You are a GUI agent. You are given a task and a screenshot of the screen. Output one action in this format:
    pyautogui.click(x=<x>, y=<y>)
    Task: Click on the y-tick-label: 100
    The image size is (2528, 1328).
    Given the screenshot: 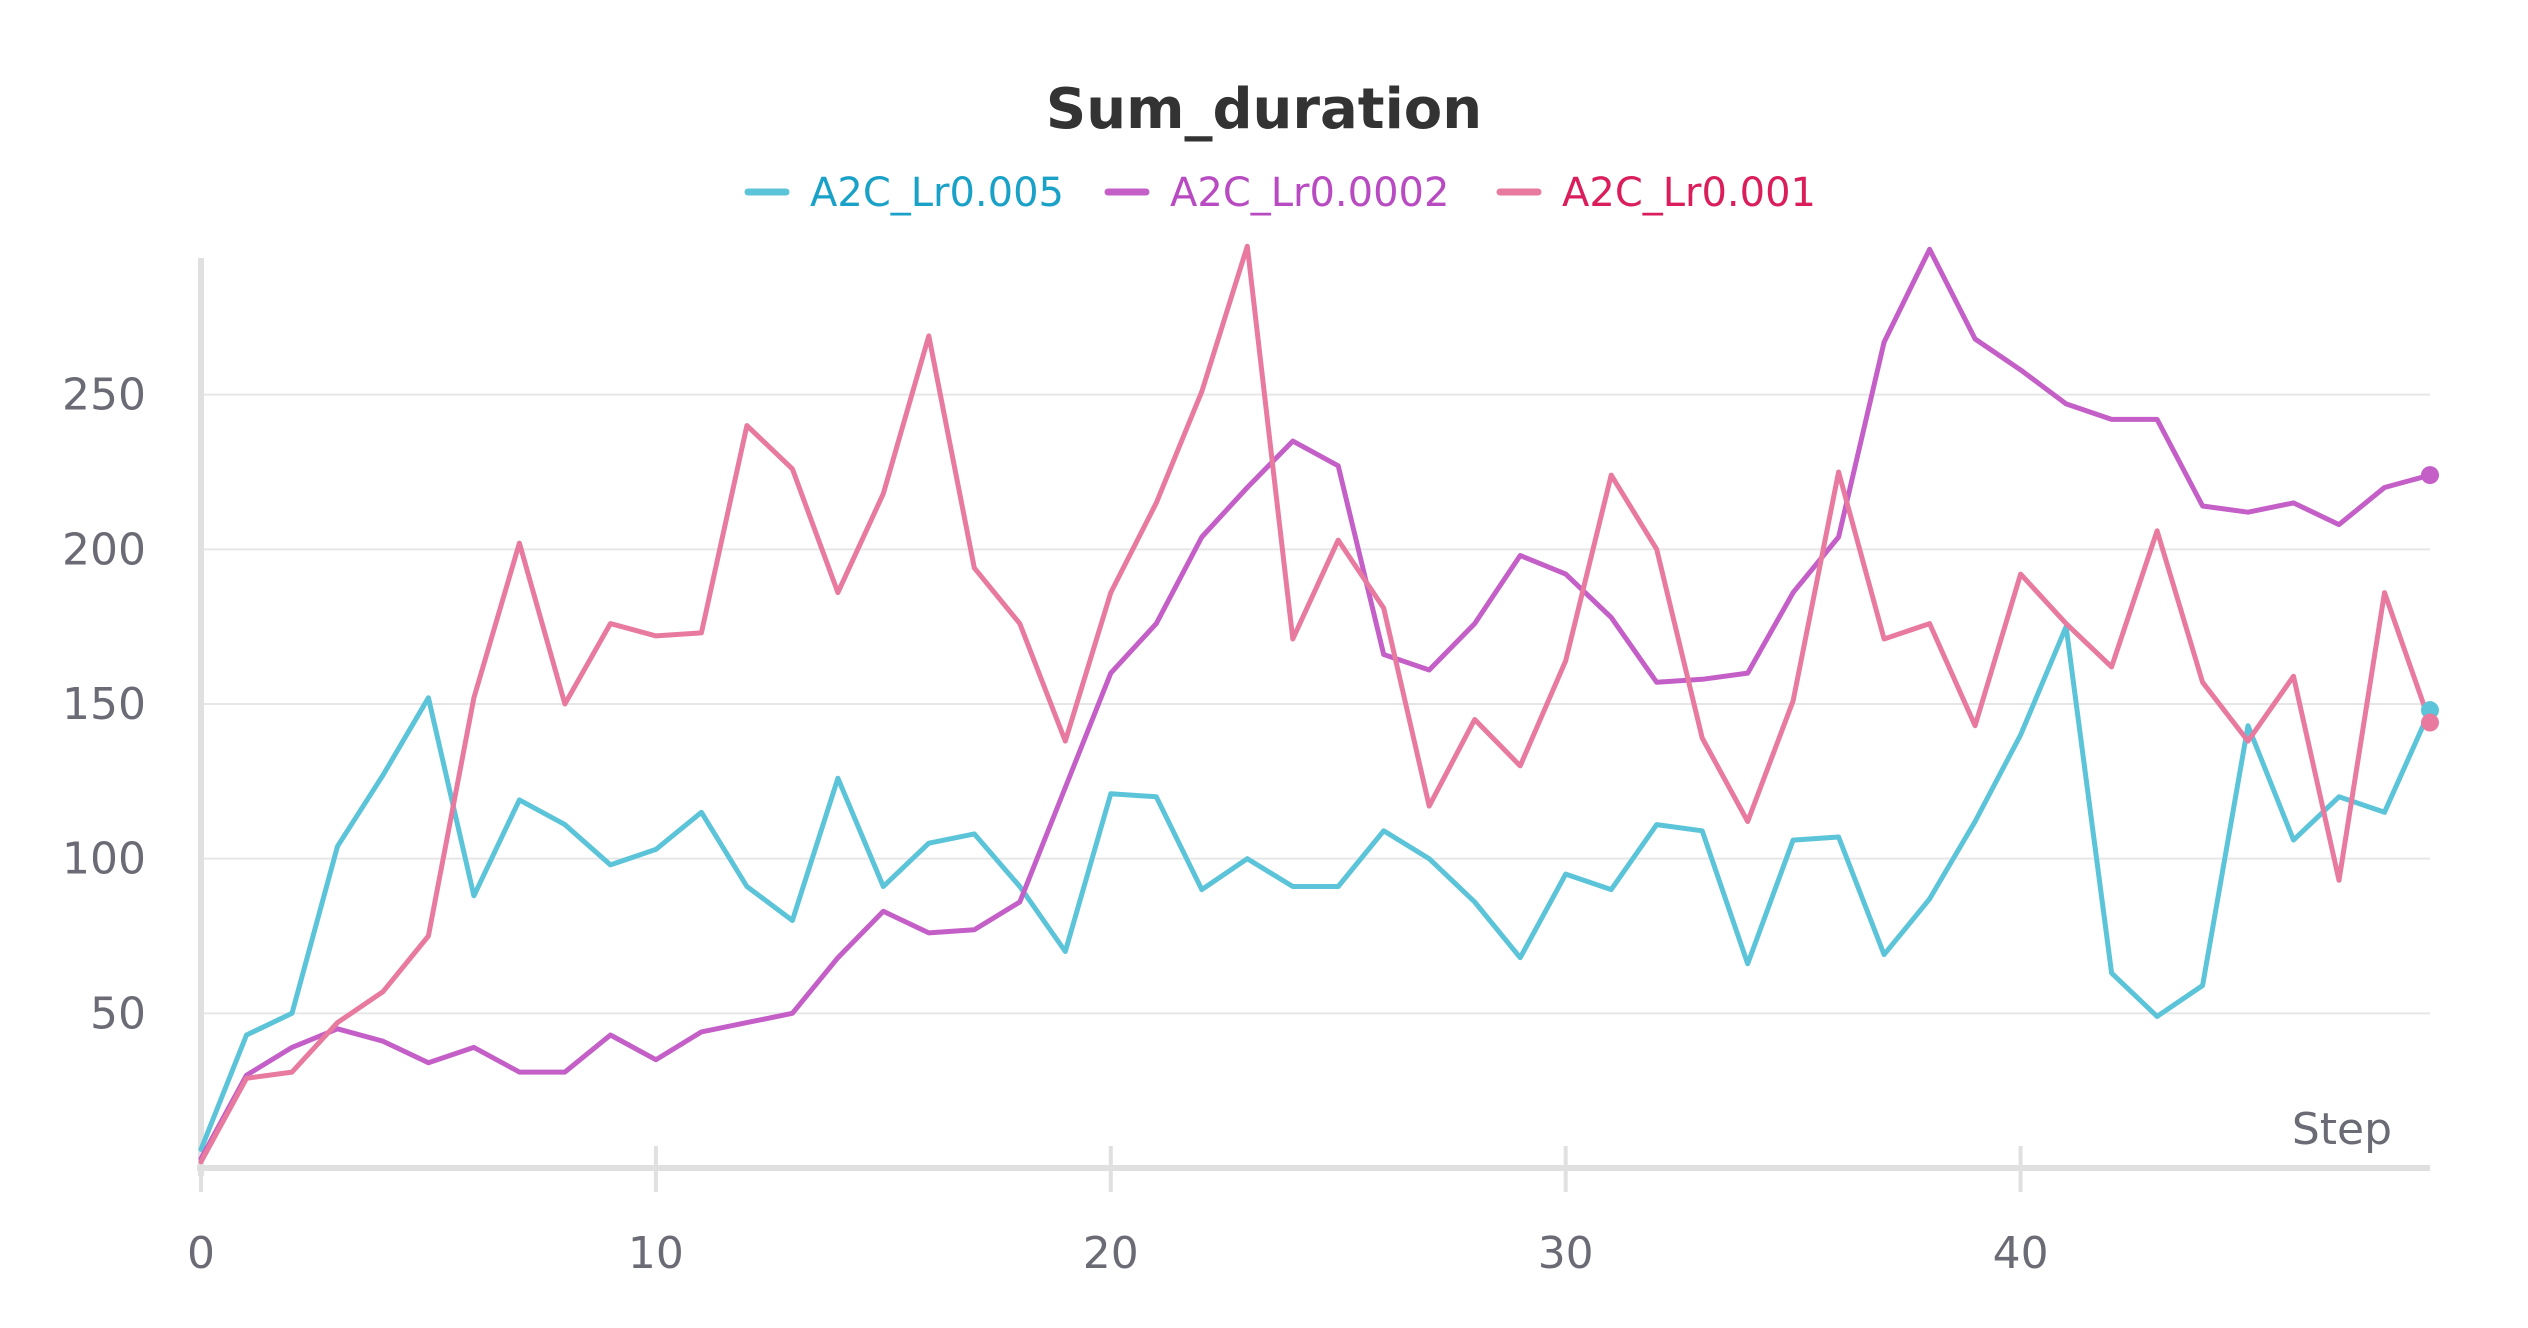 What is the action you would take?
    pyautogui.click(x=104, y=859)
    